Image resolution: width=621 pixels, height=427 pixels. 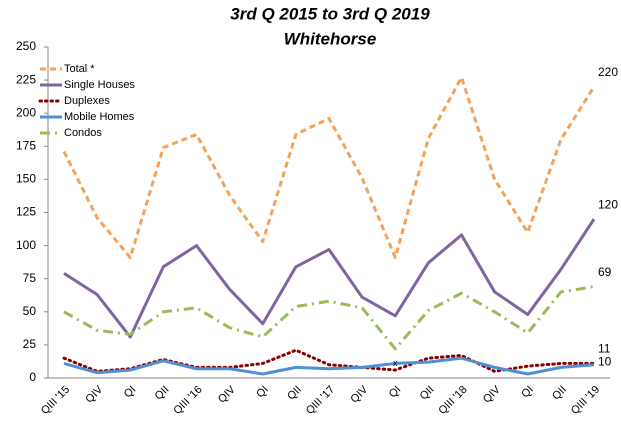 What do you see at coordinates (608, 204) in the screenshot?
I see `data-label: 120` at bounding box center [608, 204].